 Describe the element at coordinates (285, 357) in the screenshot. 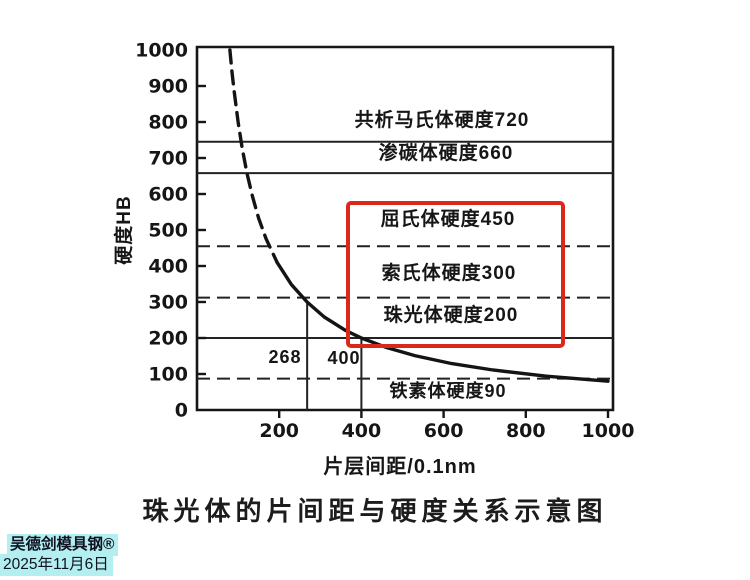

I see `spacing-value-268: 268` at that location.